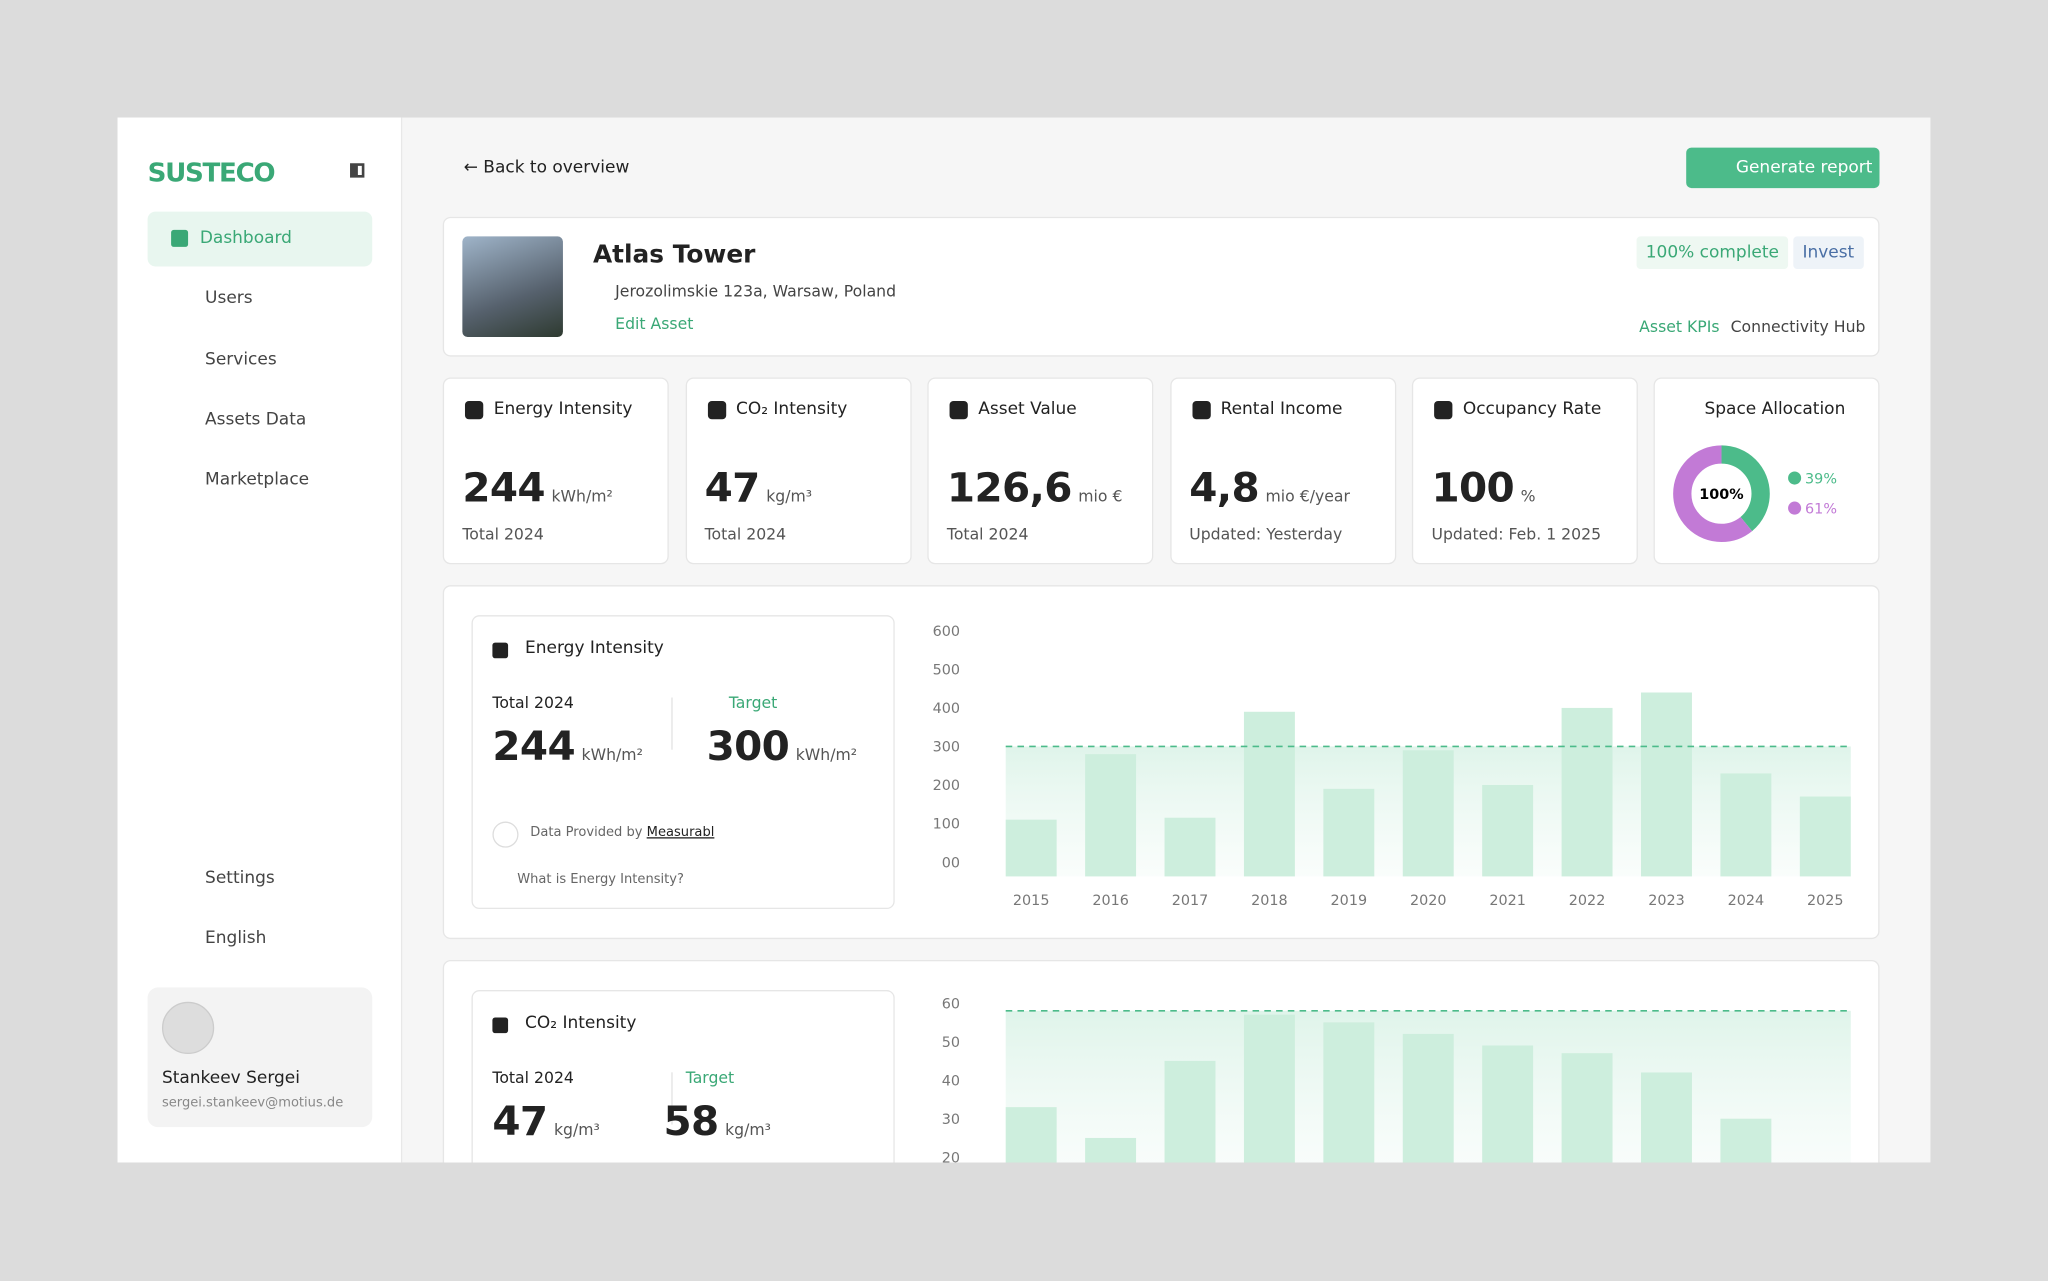 The height and width of the screenshot is (1281, 2048). What do you see at coordinates (612, 755) in the screenshot?
I see `total-unit: kWh/m²` at bounding box center [612, 755].